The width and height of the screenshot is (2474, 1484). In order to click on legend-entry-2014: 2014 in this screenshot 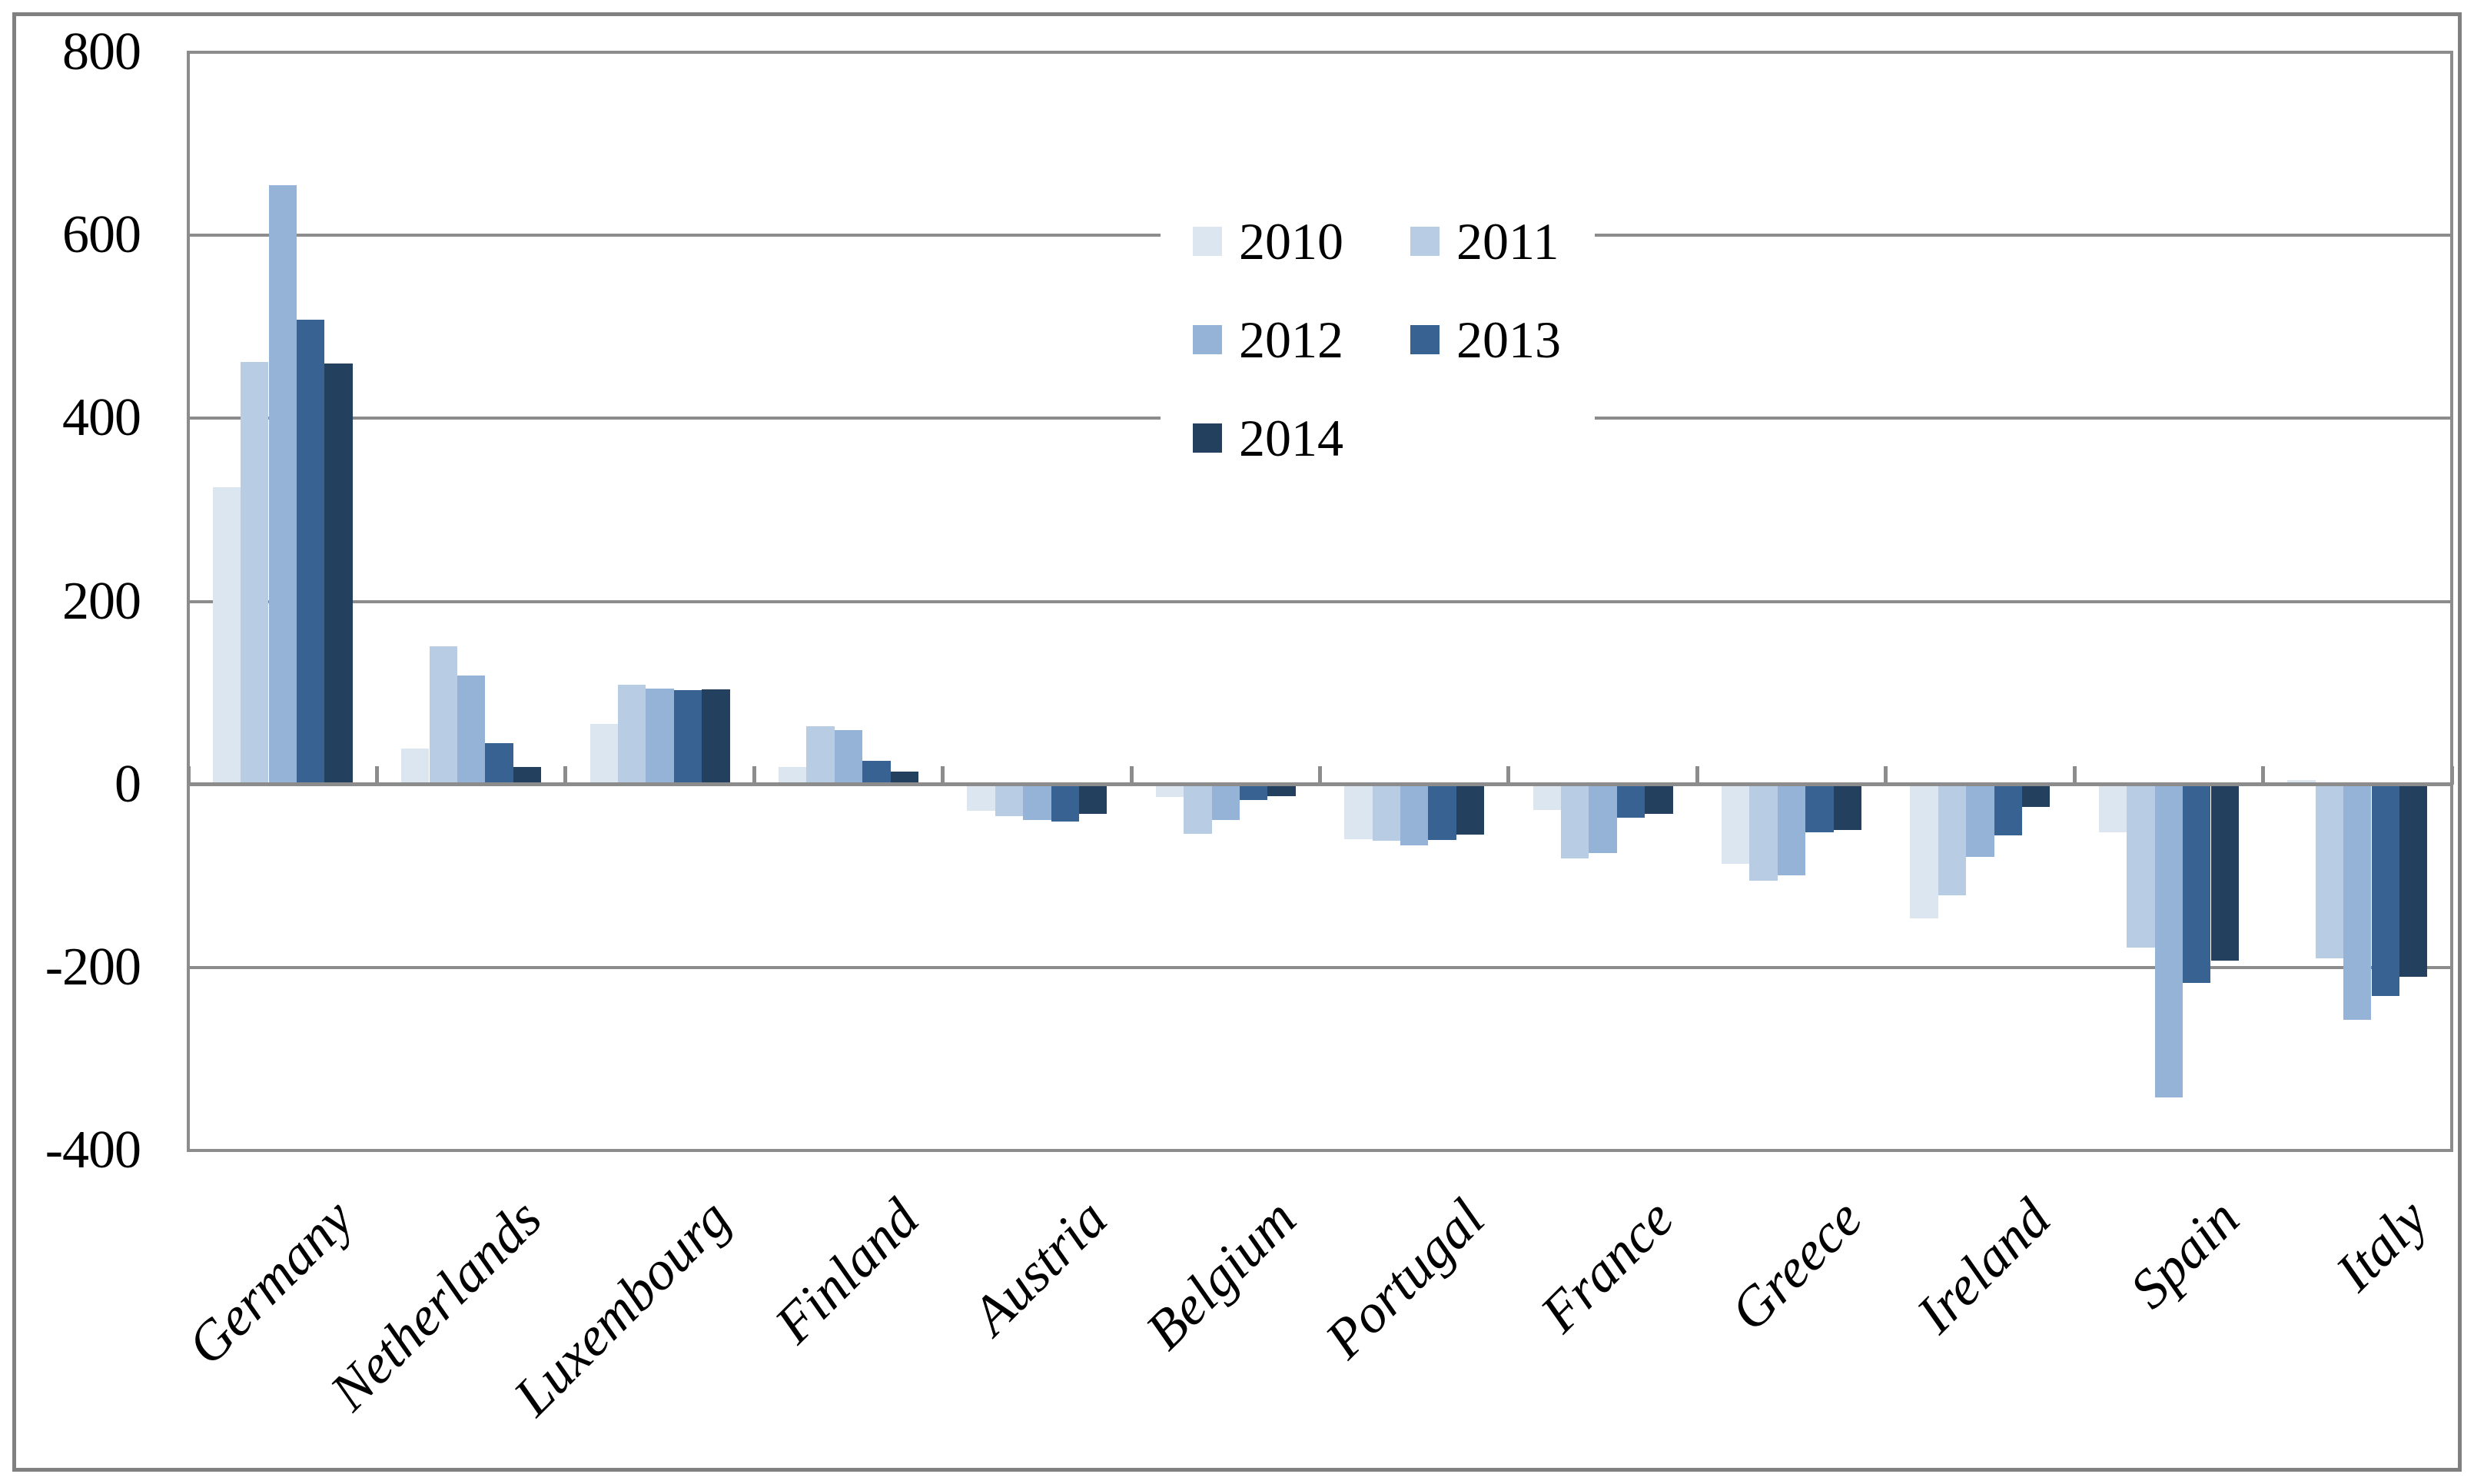, I will do `click(1268, 438)`.